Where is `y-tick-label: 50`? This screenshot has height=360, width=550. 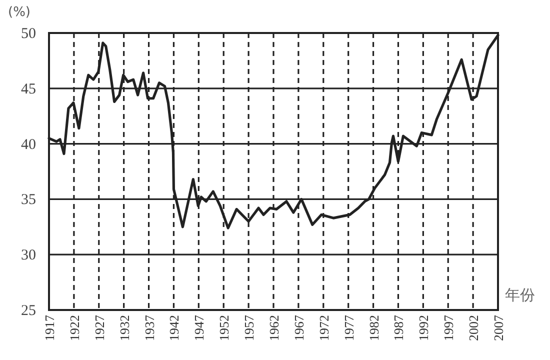
y-tick-label: 50 is located at coordinates (28, 34).